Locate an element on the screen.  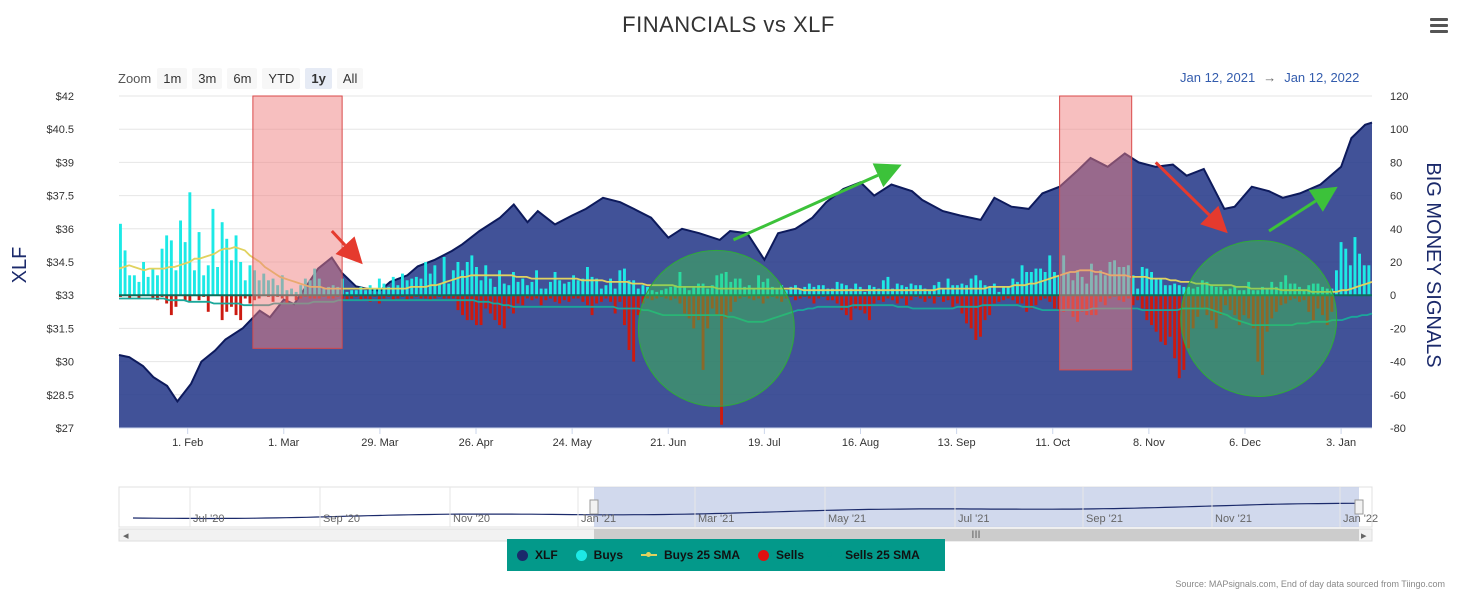
legend-item-buys: Buys is located at coordinates (599, 555).